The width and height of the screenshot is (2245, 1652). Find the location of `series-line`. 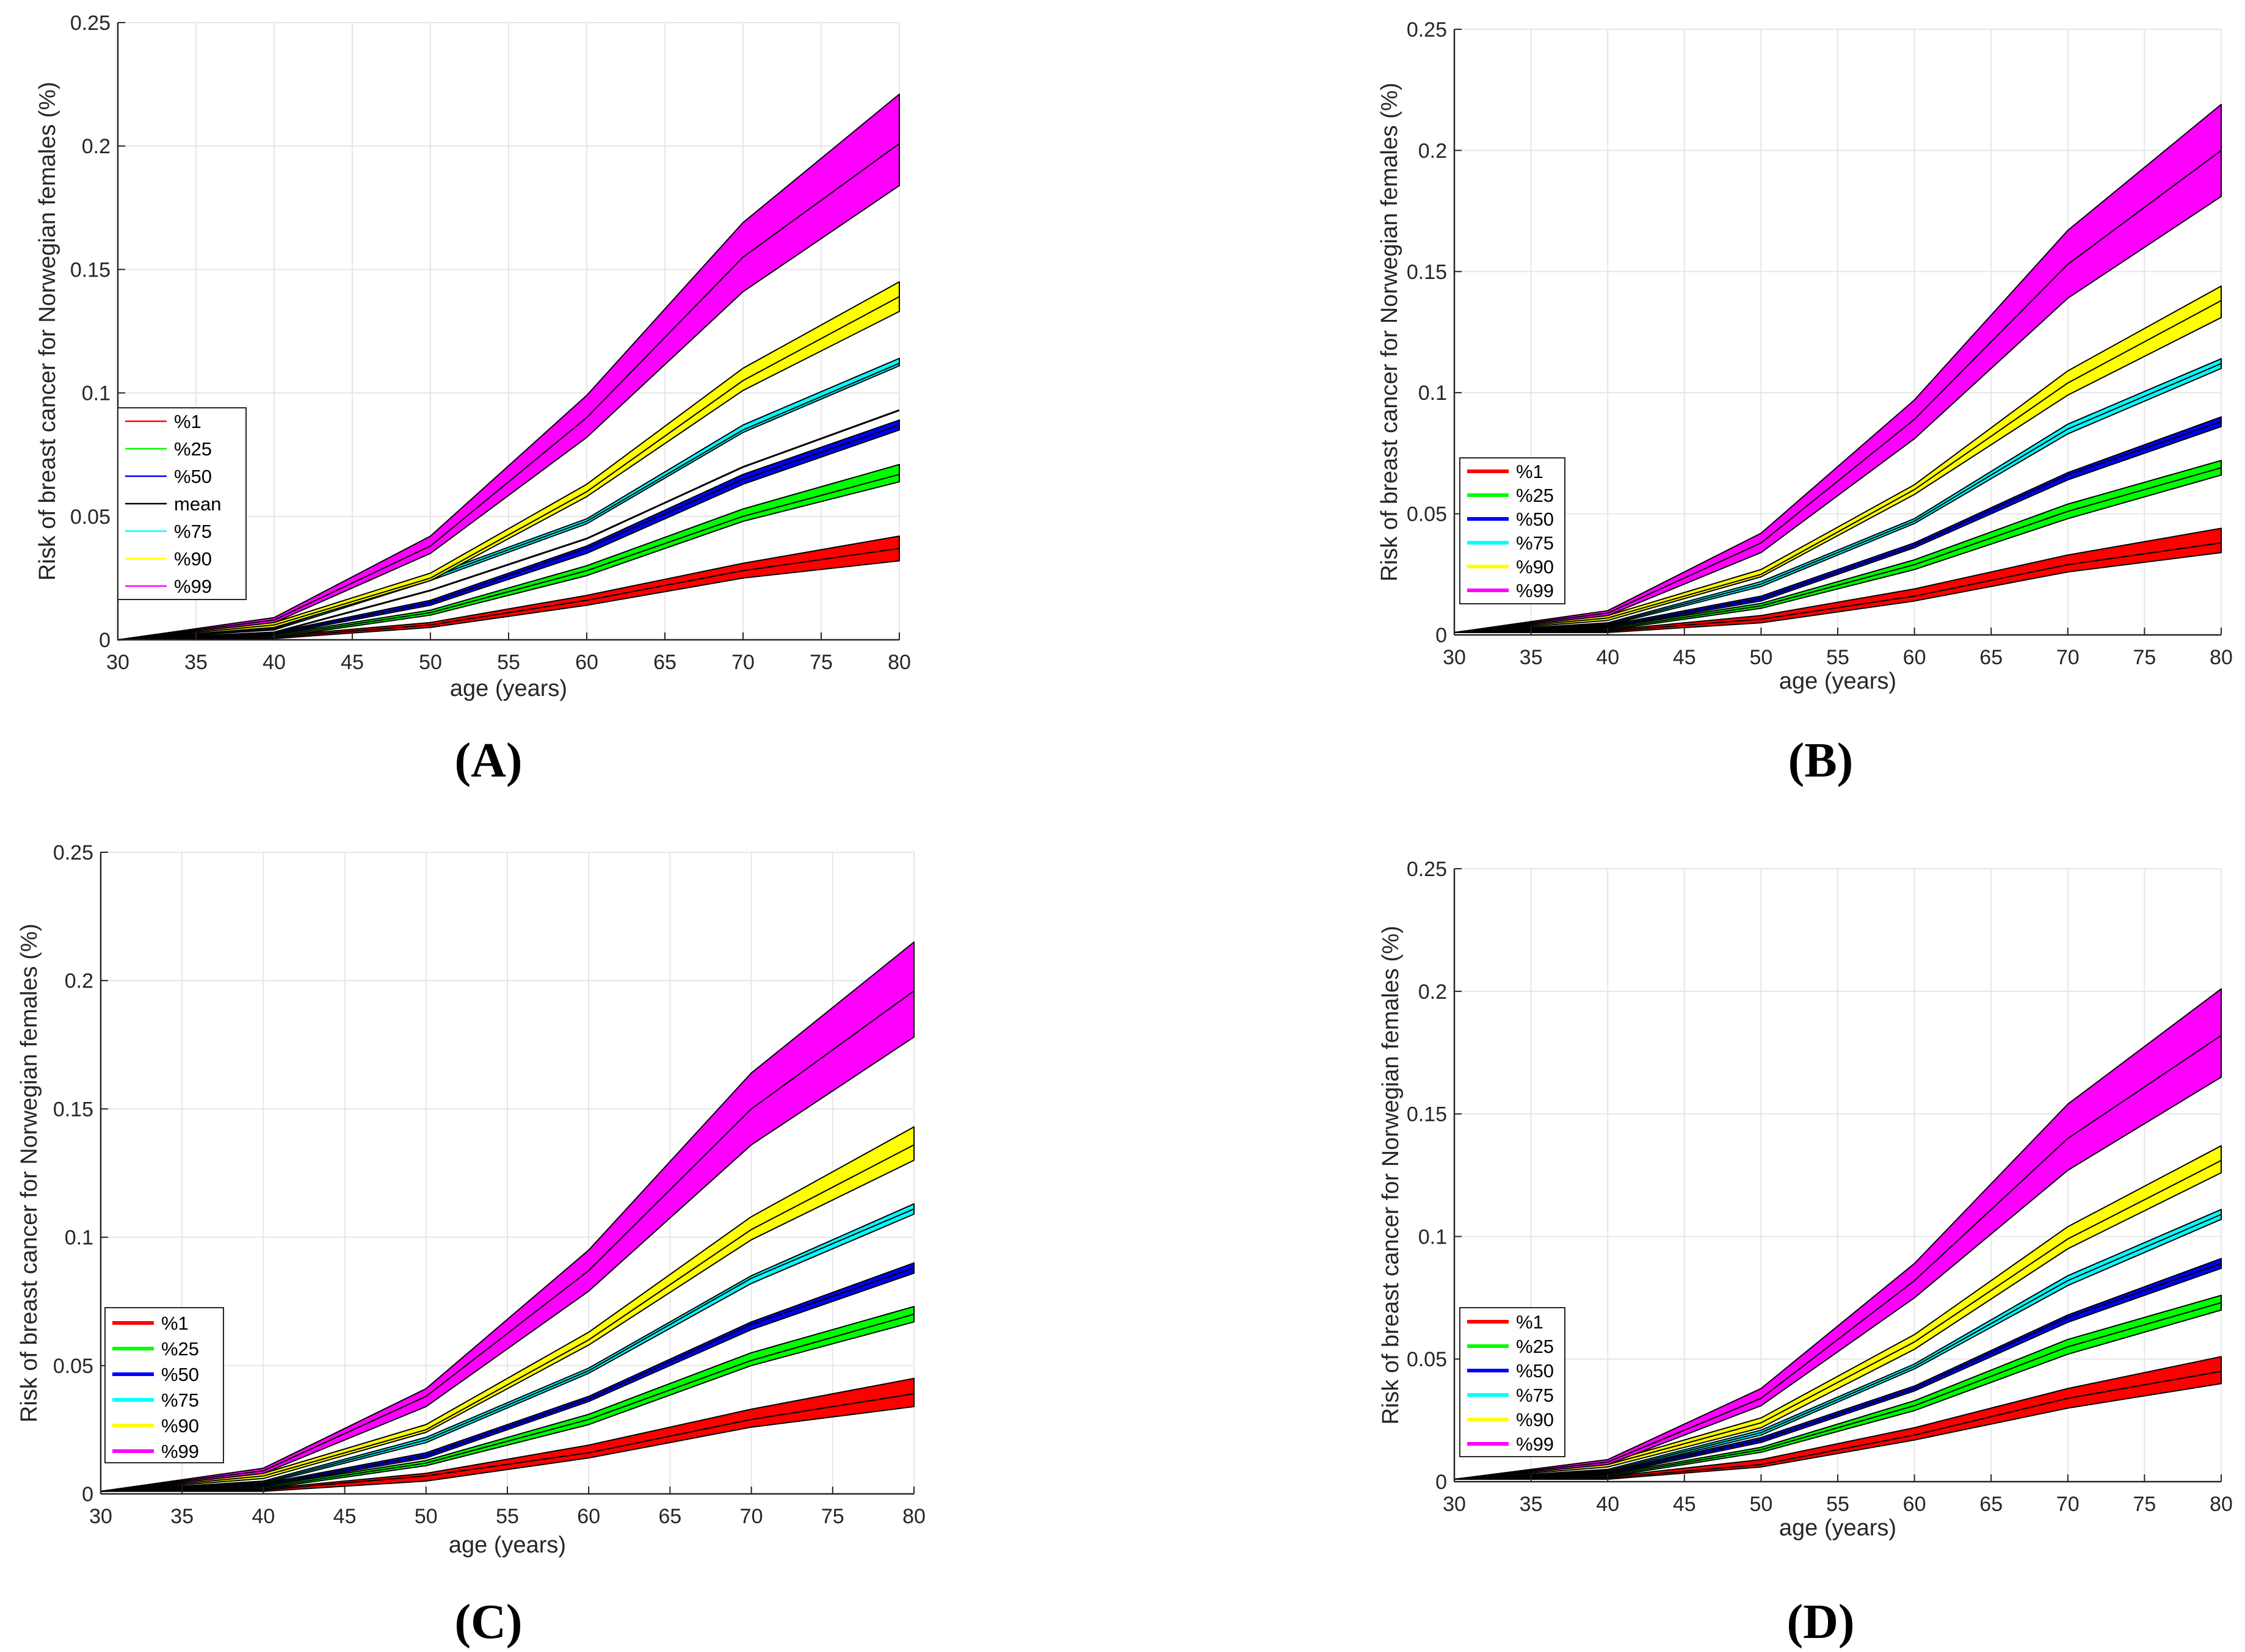

series-line is located at coordinates (509, 525).